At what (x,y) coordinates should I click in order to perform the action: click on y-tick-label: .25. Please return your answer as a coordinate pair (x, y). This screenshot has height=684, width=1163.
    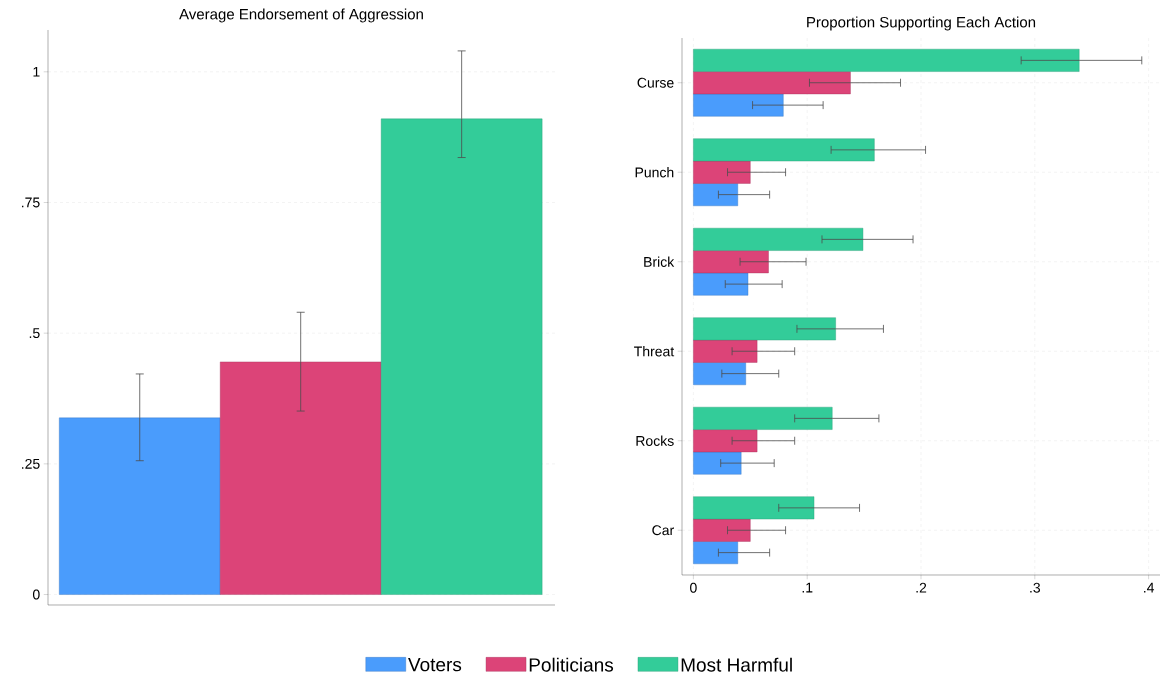
    Looking at the image, I should click on (31, 463).